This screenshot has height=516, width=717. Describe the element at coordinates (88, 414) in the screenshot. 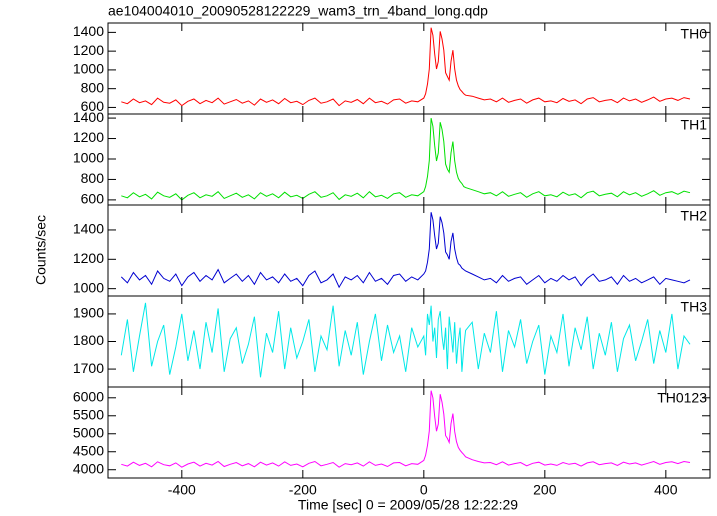

I see `y-tick-label: 5500` at that location.